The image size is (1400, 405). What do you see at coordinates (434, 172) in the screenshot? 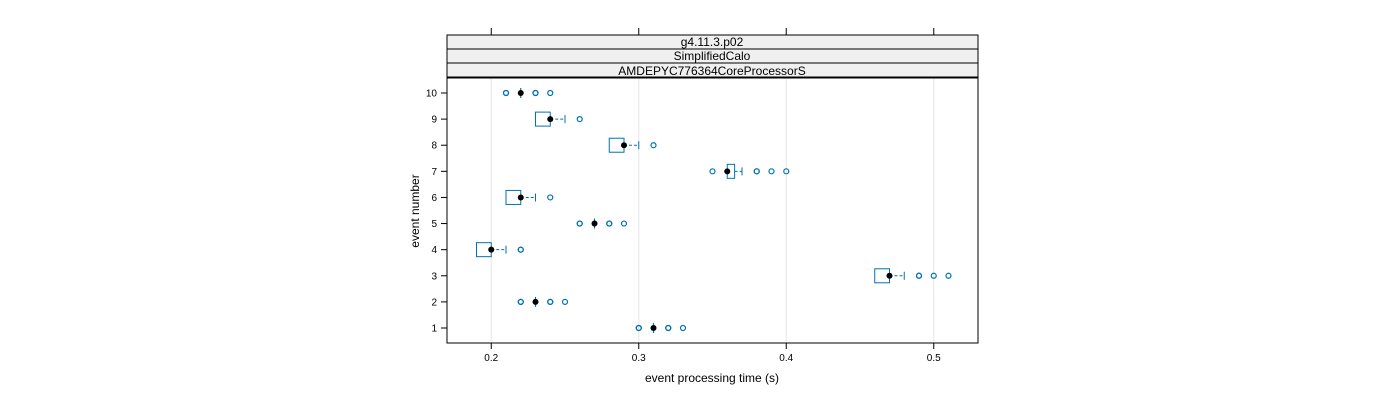
I see `y-tick-label-7: 7` at bounding box center [434, 172].